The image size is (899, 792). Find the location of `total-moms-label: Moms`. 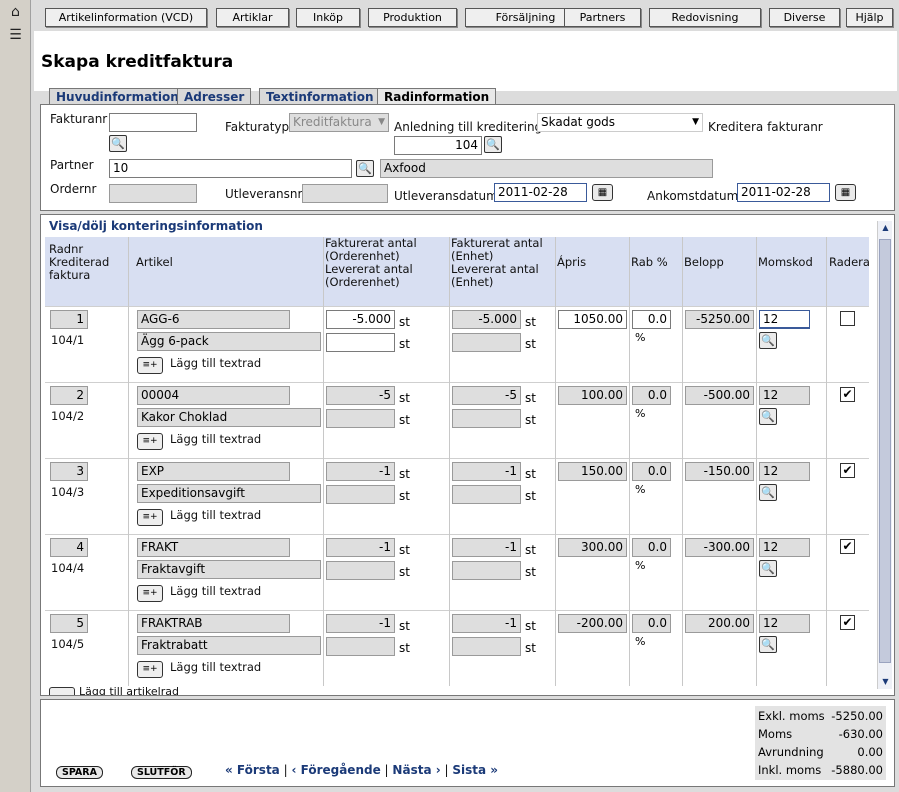

total-moms-label: Moms is located at coordinates (775, 734).